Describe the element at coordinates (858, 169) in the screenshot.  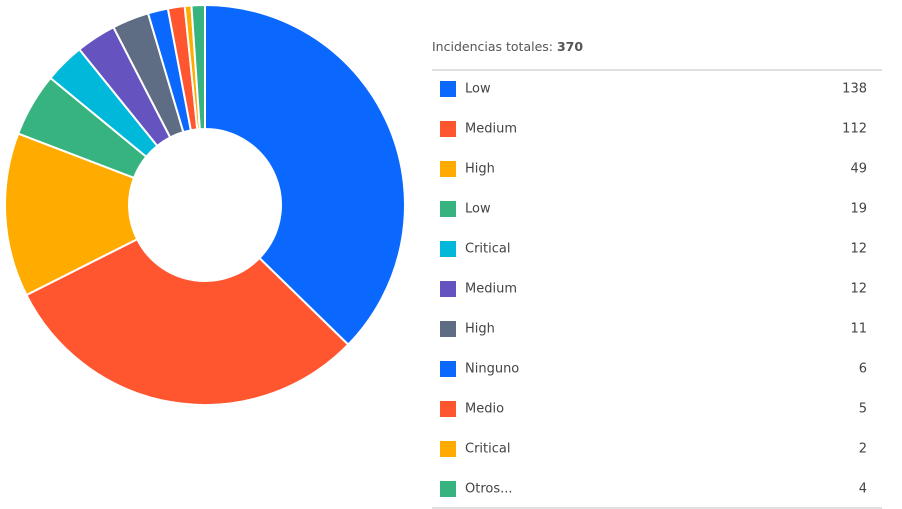
I see `legend-value: 49` at that location.